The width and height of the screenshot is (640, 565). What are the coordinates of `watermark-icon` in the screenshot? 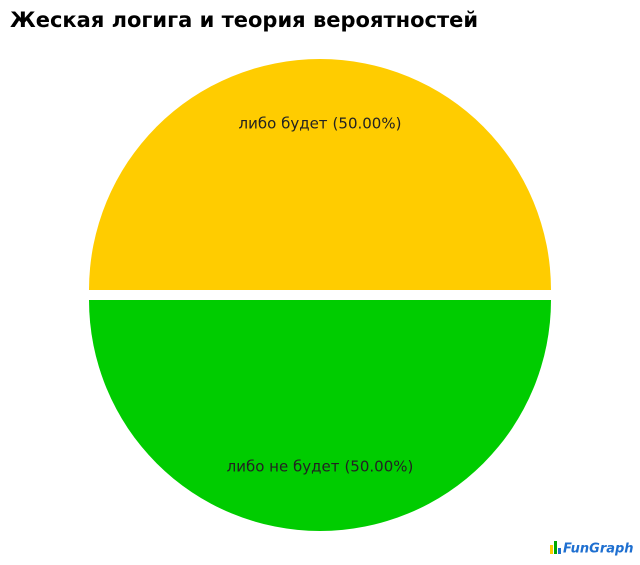 It's located at (555, 547).